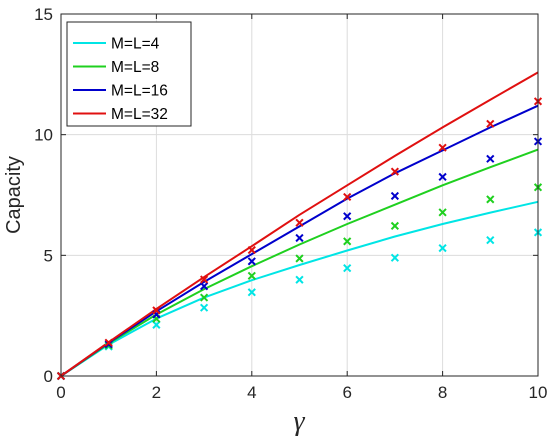 This screenshot has height=443, width=550. What do you see at coordinates (251, 392) in the screenshot?
I see `x-tick-label: 4` at bounding box center [251, 392].